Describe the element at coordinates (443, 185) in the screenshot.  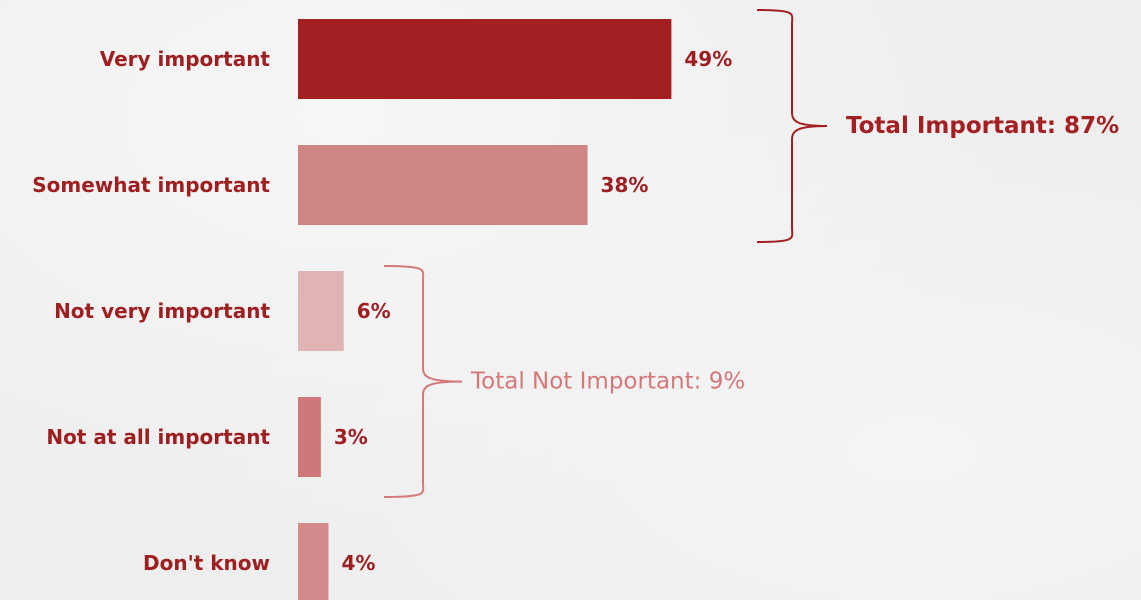
I see `bar-somewhat-important` at that location.